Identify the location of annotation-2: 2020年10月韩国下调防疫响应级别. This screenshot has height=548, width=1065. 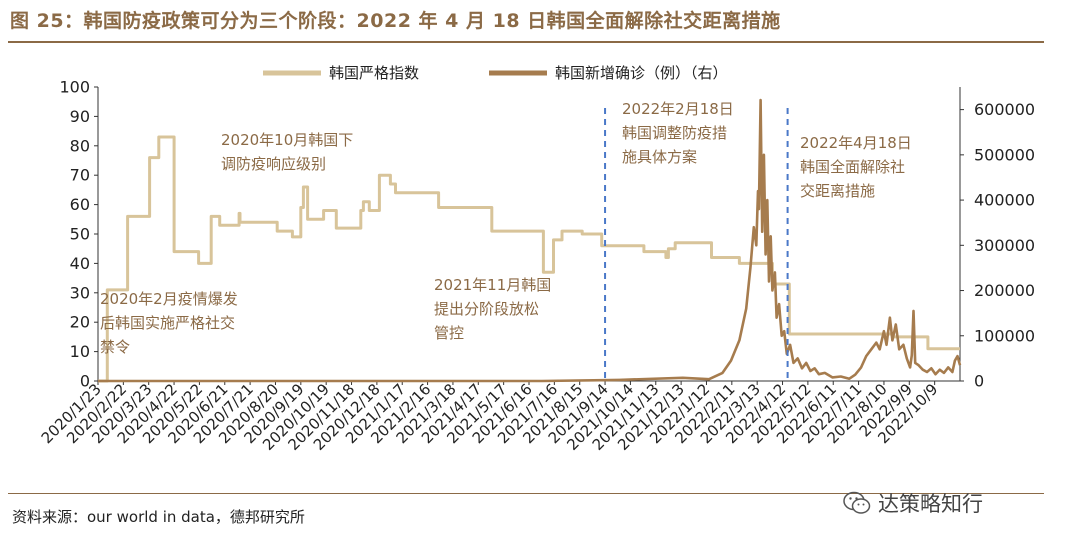
(287, 152).